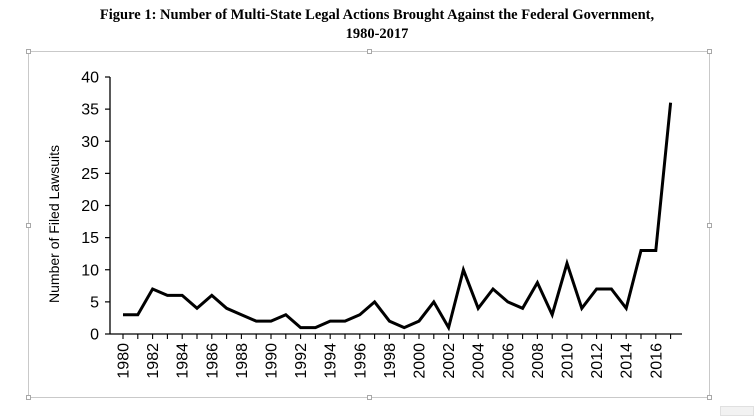  Describe the element at coordinates (508, 361) in the screenshot. I see `x-tick-label-2006: 2006` at that location.